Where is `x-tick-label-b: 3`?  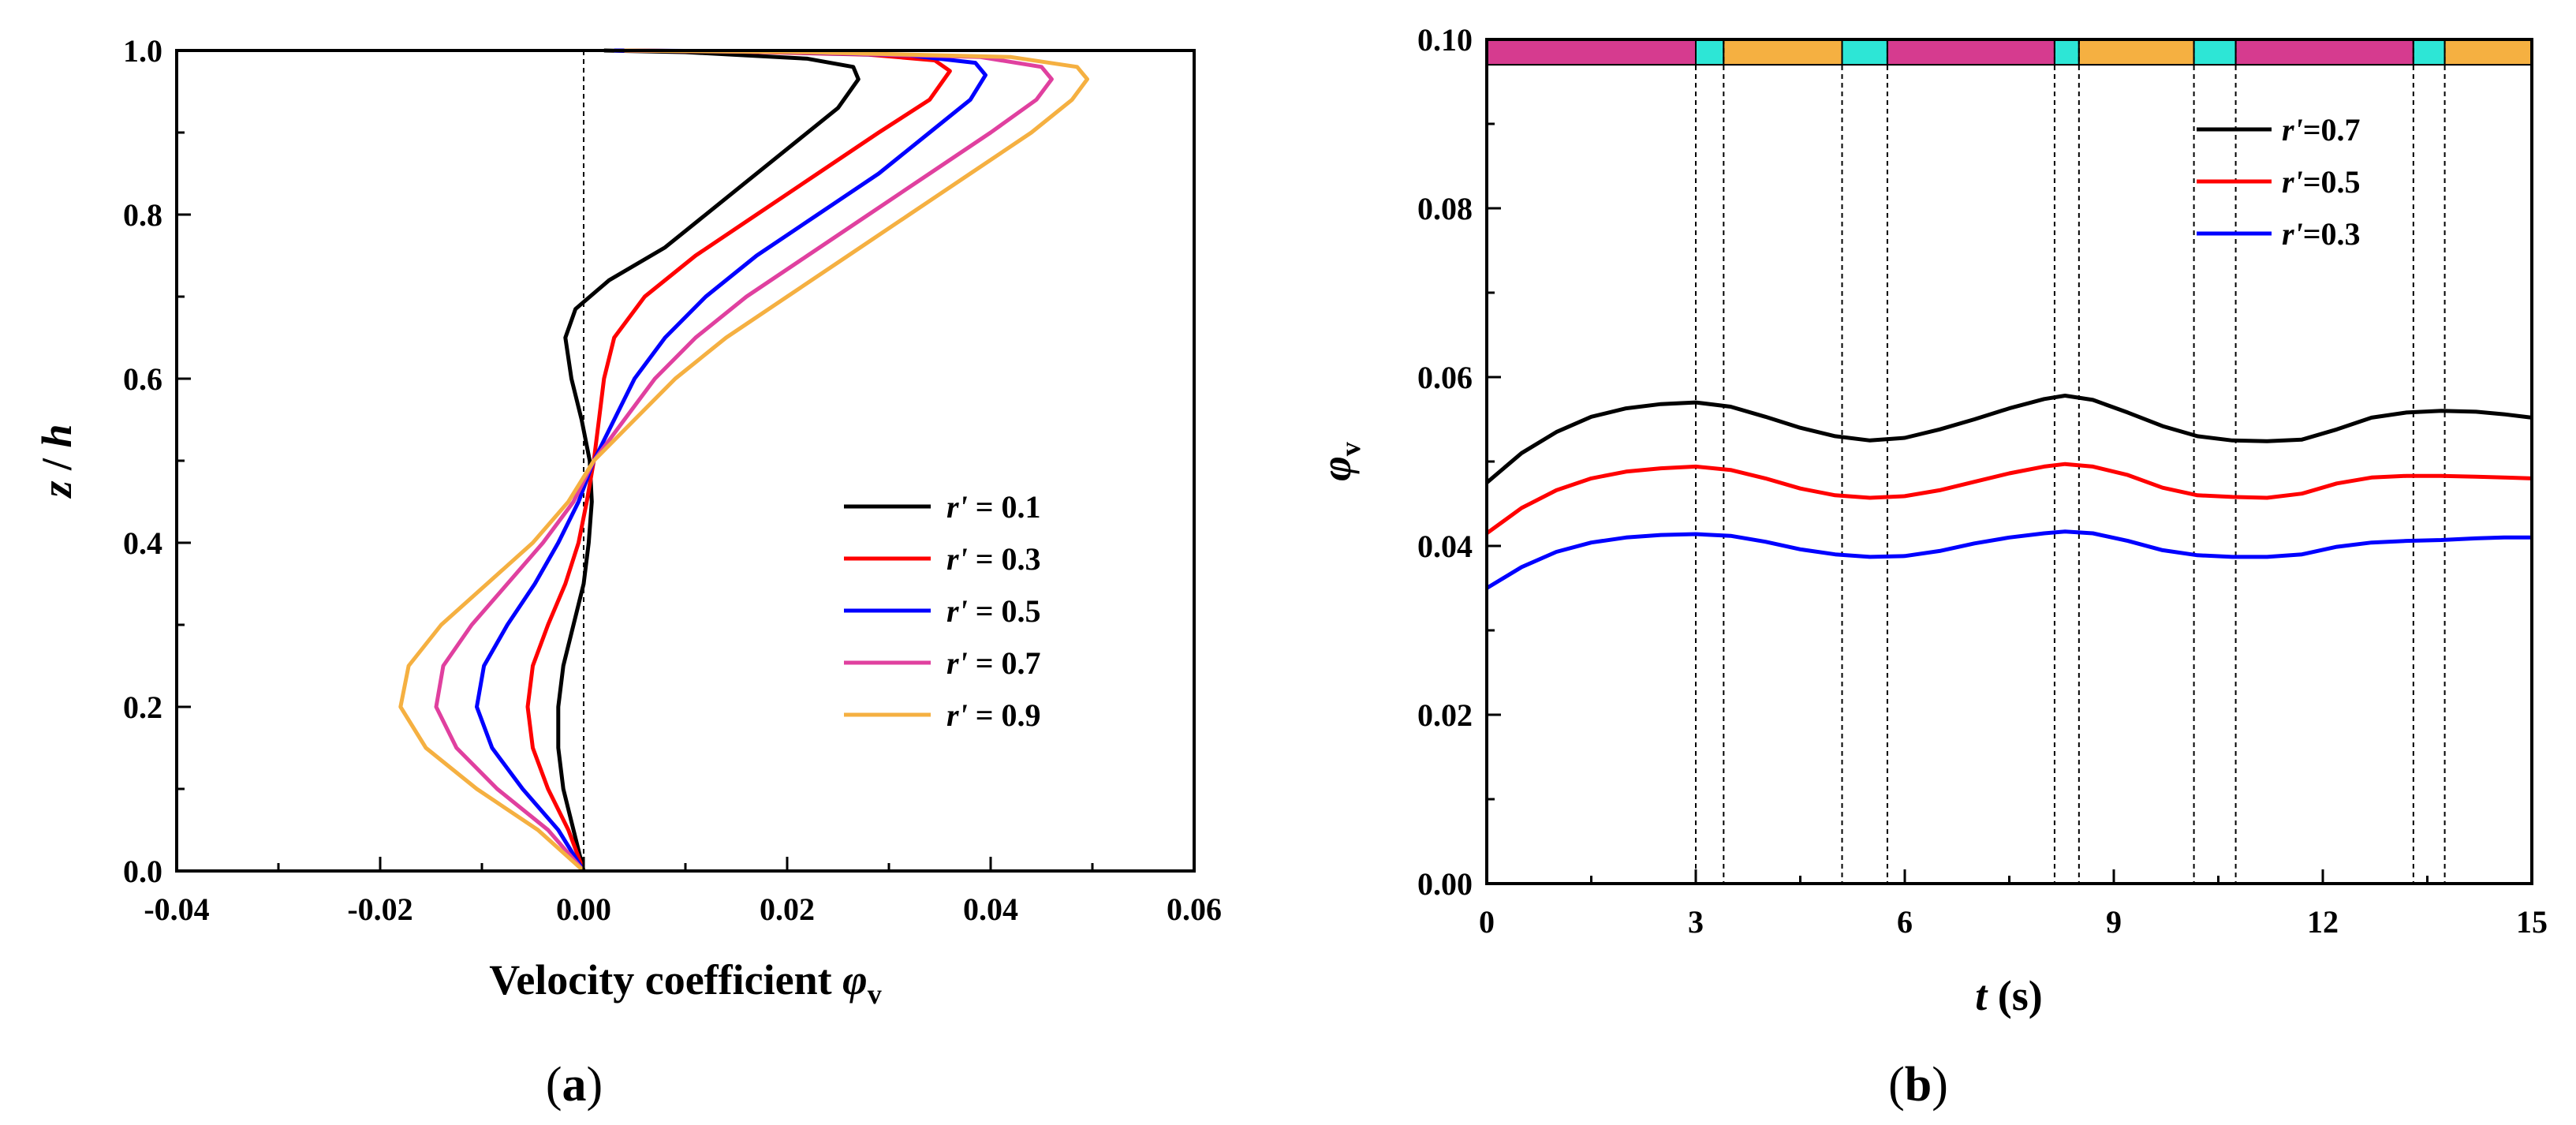
x-tick-label-b: 3 is located at coordinates (1696, 922).